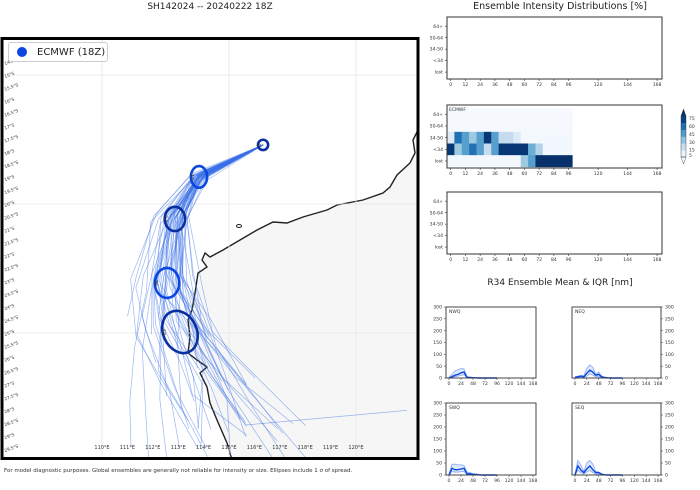  I want to click on lat-tick-label: 29°S, so click(10, 436).